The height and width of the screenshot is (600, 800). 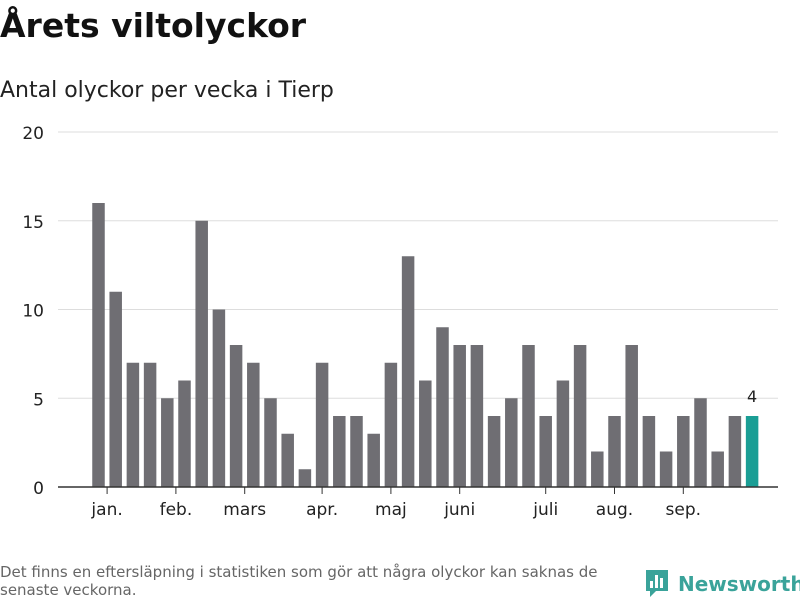 I want to click on x-tick-label: juli, so click(x=545, y=510).